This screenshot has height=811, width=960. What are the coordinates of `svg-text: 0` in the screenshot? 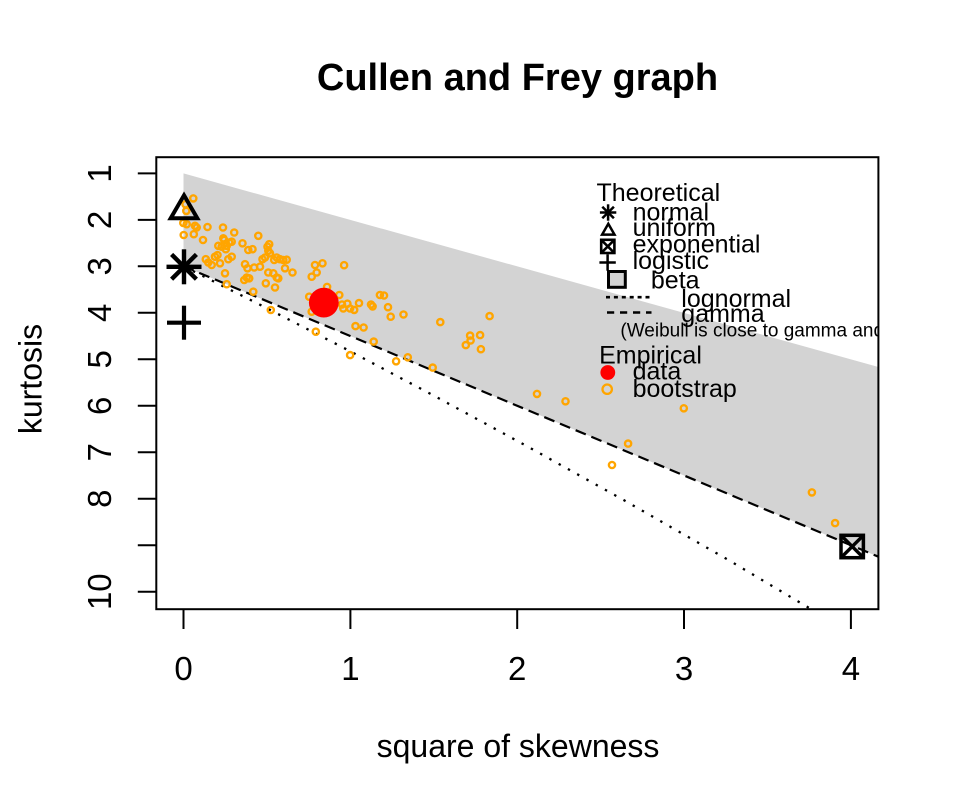 It's located at (183, 668).